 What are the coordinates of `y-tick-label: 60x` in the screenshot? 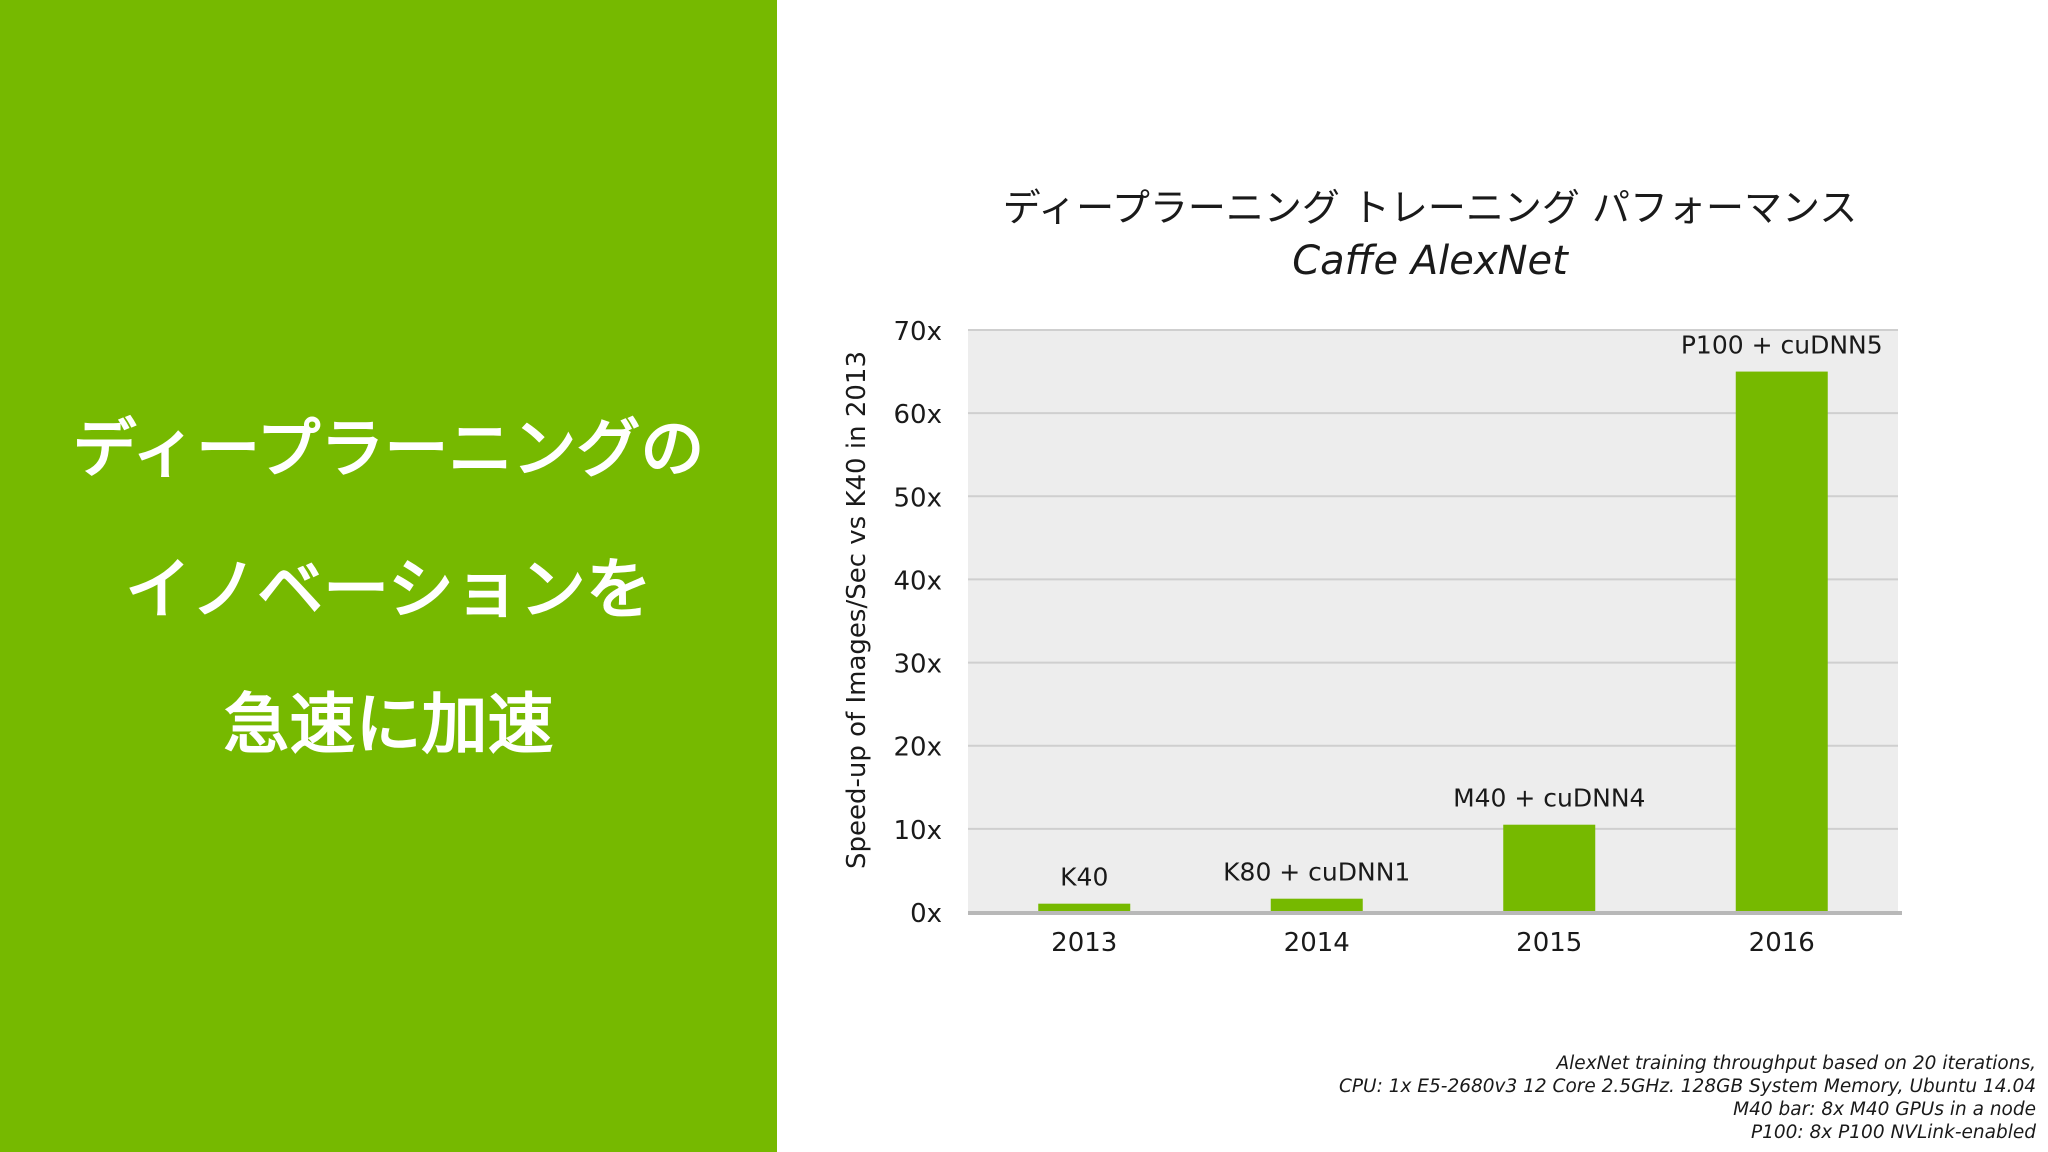 It's located at (918, 415).